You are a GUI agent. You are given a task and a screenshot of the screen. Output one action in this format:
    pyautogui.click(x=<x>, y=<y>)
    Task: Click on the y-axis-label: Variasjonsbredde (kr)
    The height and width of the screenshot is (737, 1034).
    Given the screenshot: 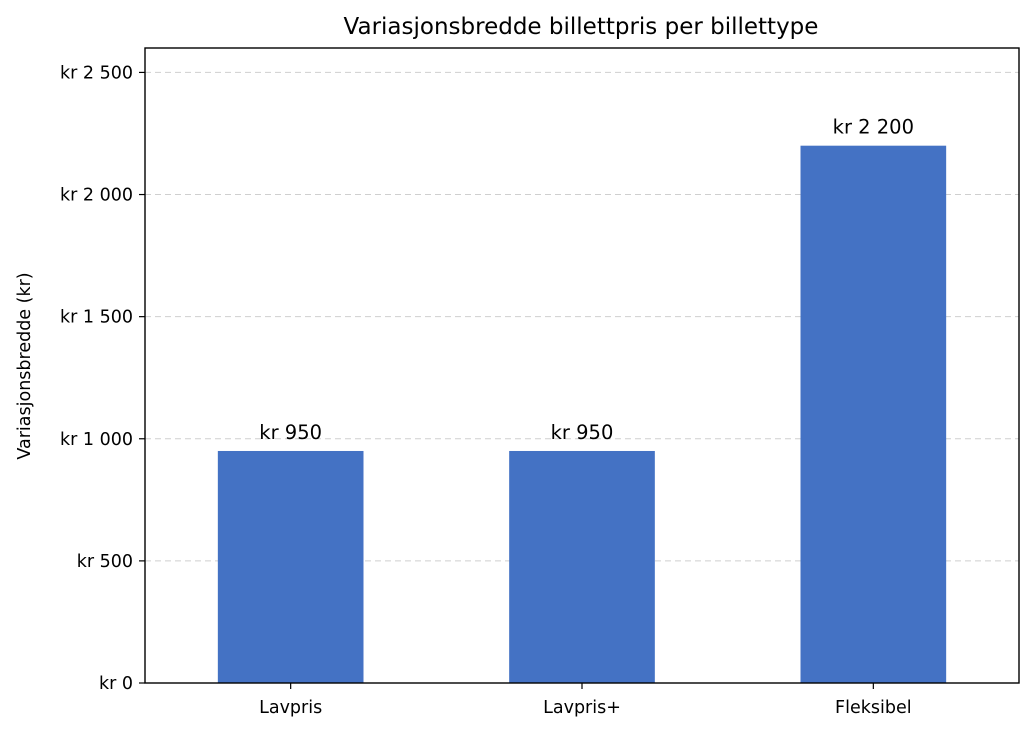 What is the action you would take?
    pyautogui.click(x=25, y=365)
    